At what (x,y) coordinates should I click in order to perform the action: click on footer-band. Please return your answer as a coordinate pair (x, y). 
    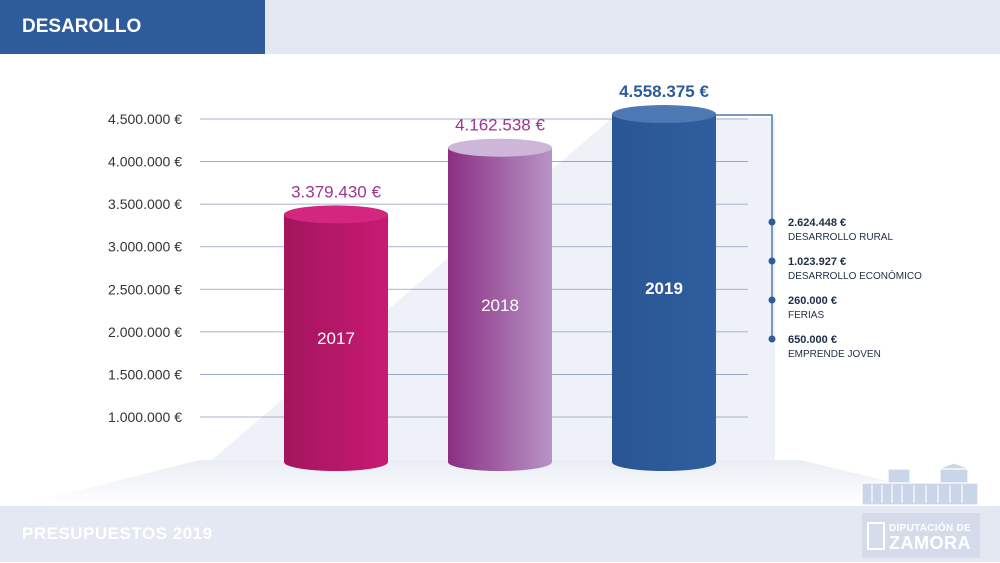
    Looking at the image, I should click on (500, 534).